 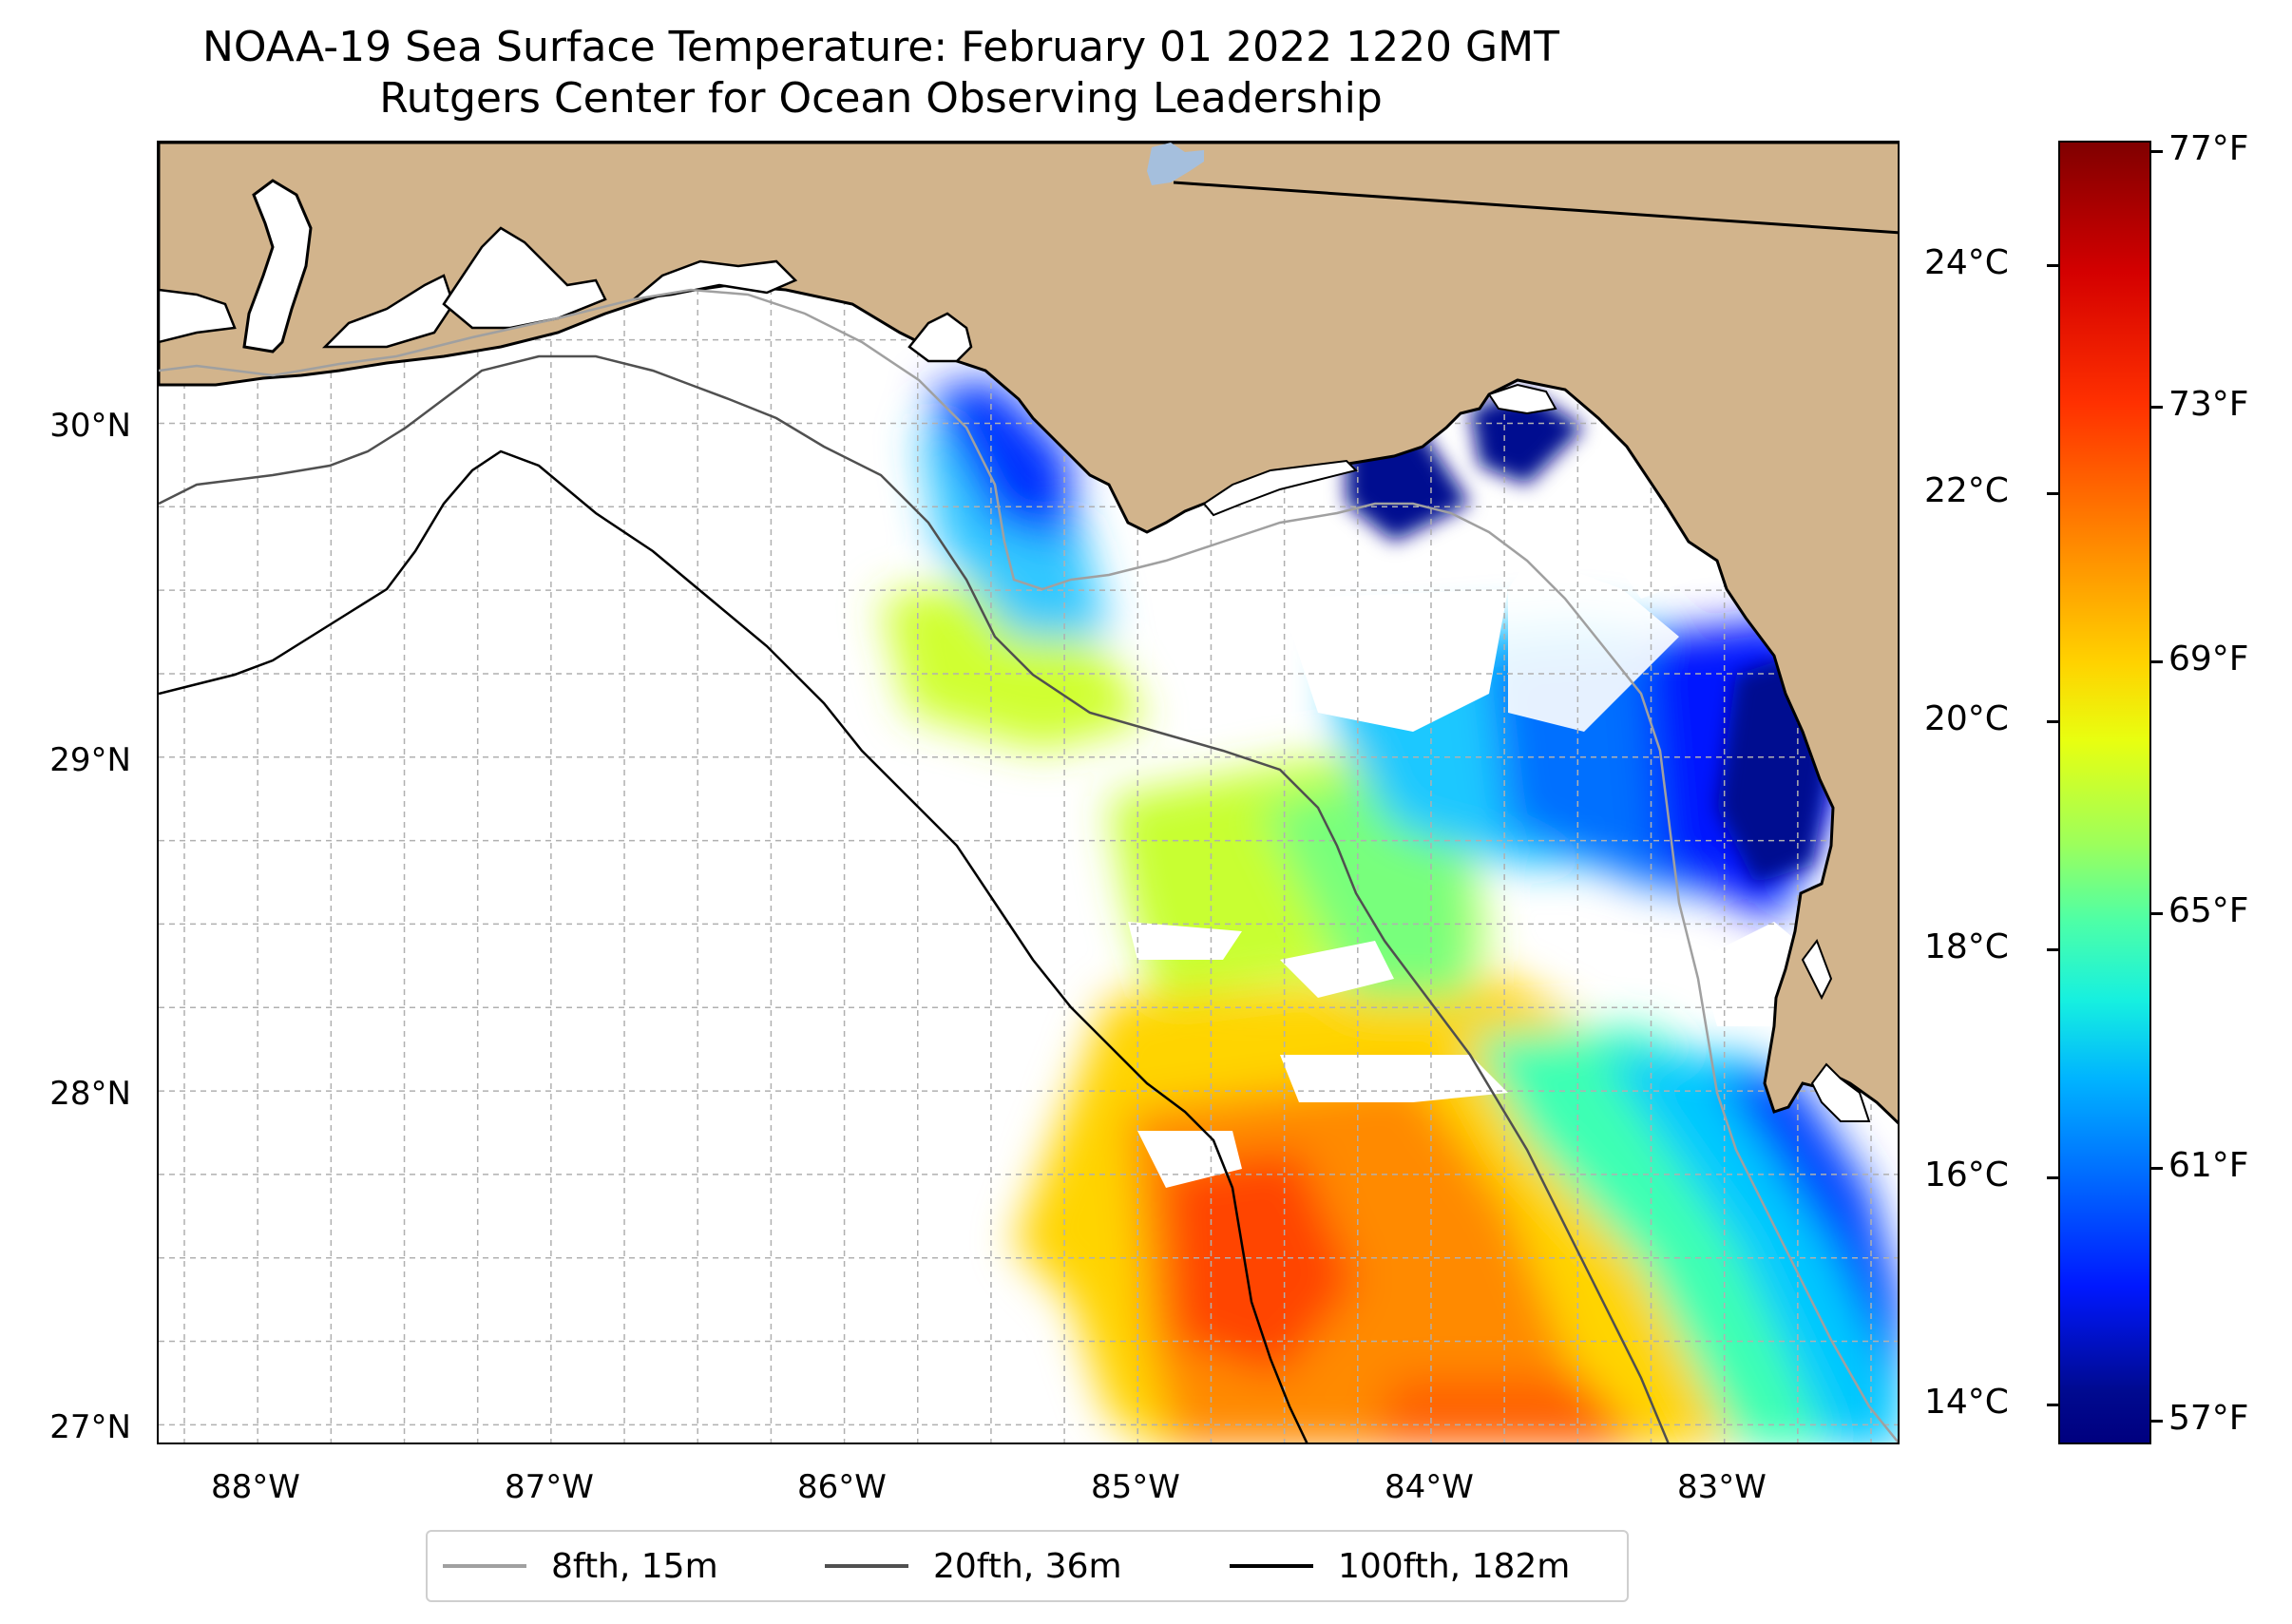 I want to click on colorbar-tick-65f, so click(x=2157, y=913).